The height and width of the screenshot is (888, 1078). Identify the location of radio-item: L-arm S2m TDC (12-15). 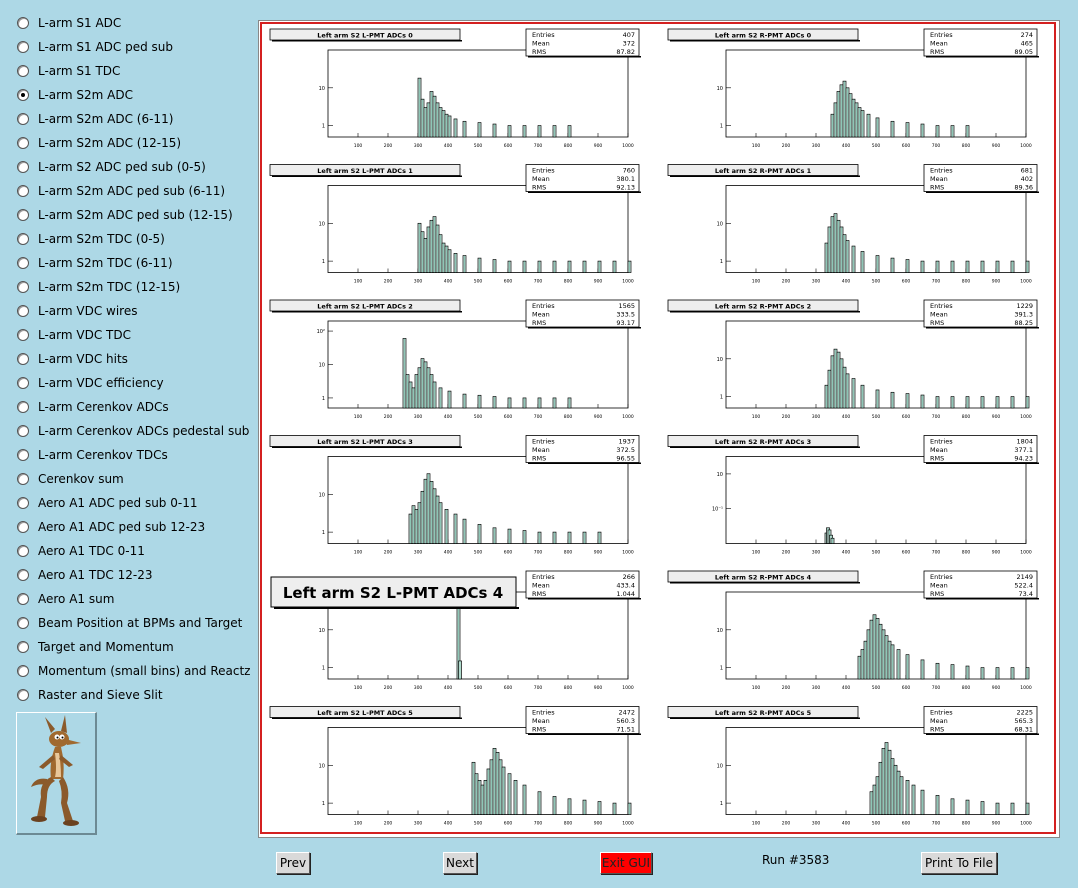
(98, 287).